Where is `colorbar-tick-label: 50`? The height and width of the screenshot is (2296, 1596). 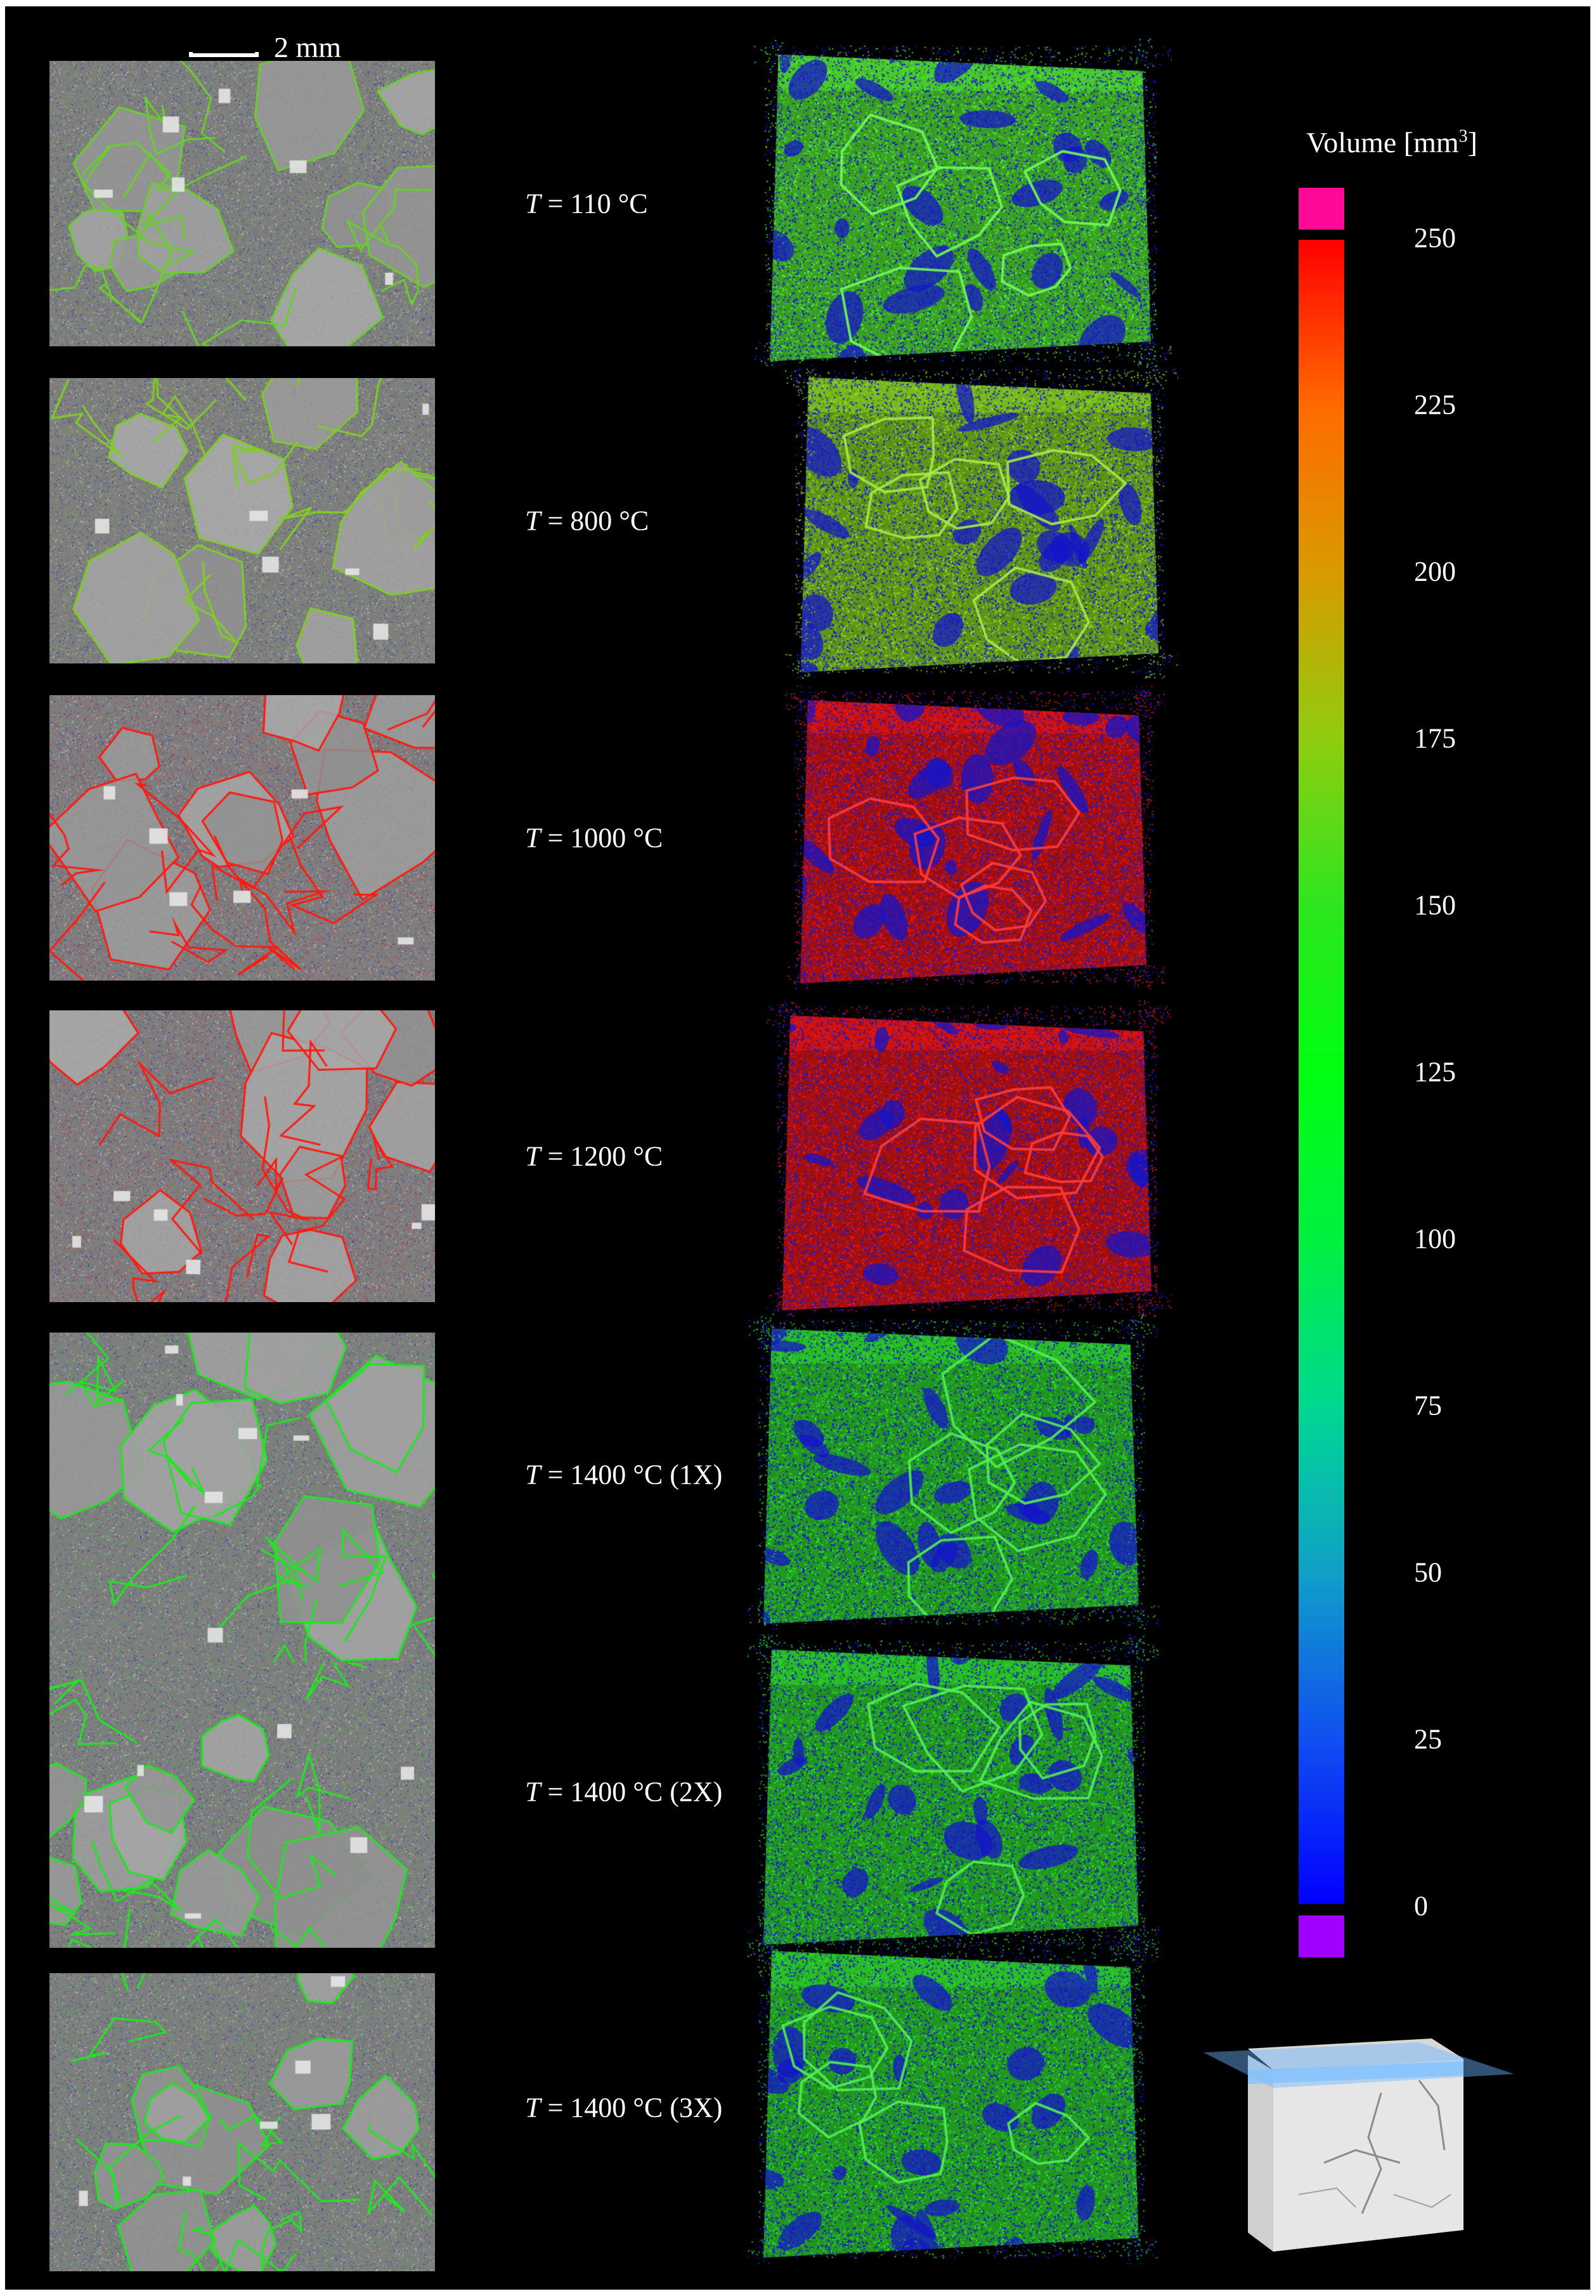
colorbar-tick-label: 50 is located at coordinates (1428, 1572).